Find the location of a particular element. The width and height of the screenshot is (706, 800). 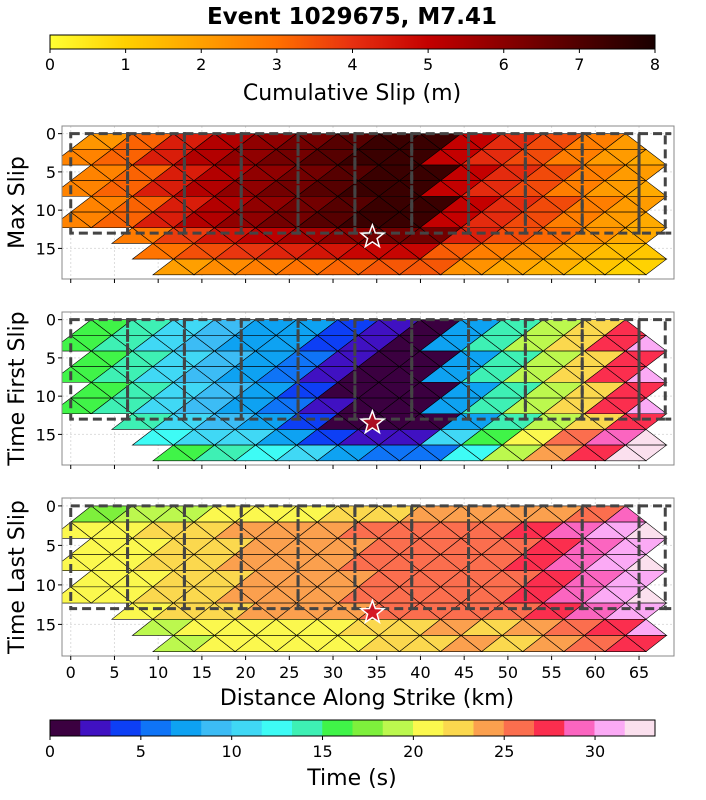

slip-colorbar: 0 1 2 3 4 5 6 7 8 Cumulative Slip (m) is located at coordinates (352, 70).